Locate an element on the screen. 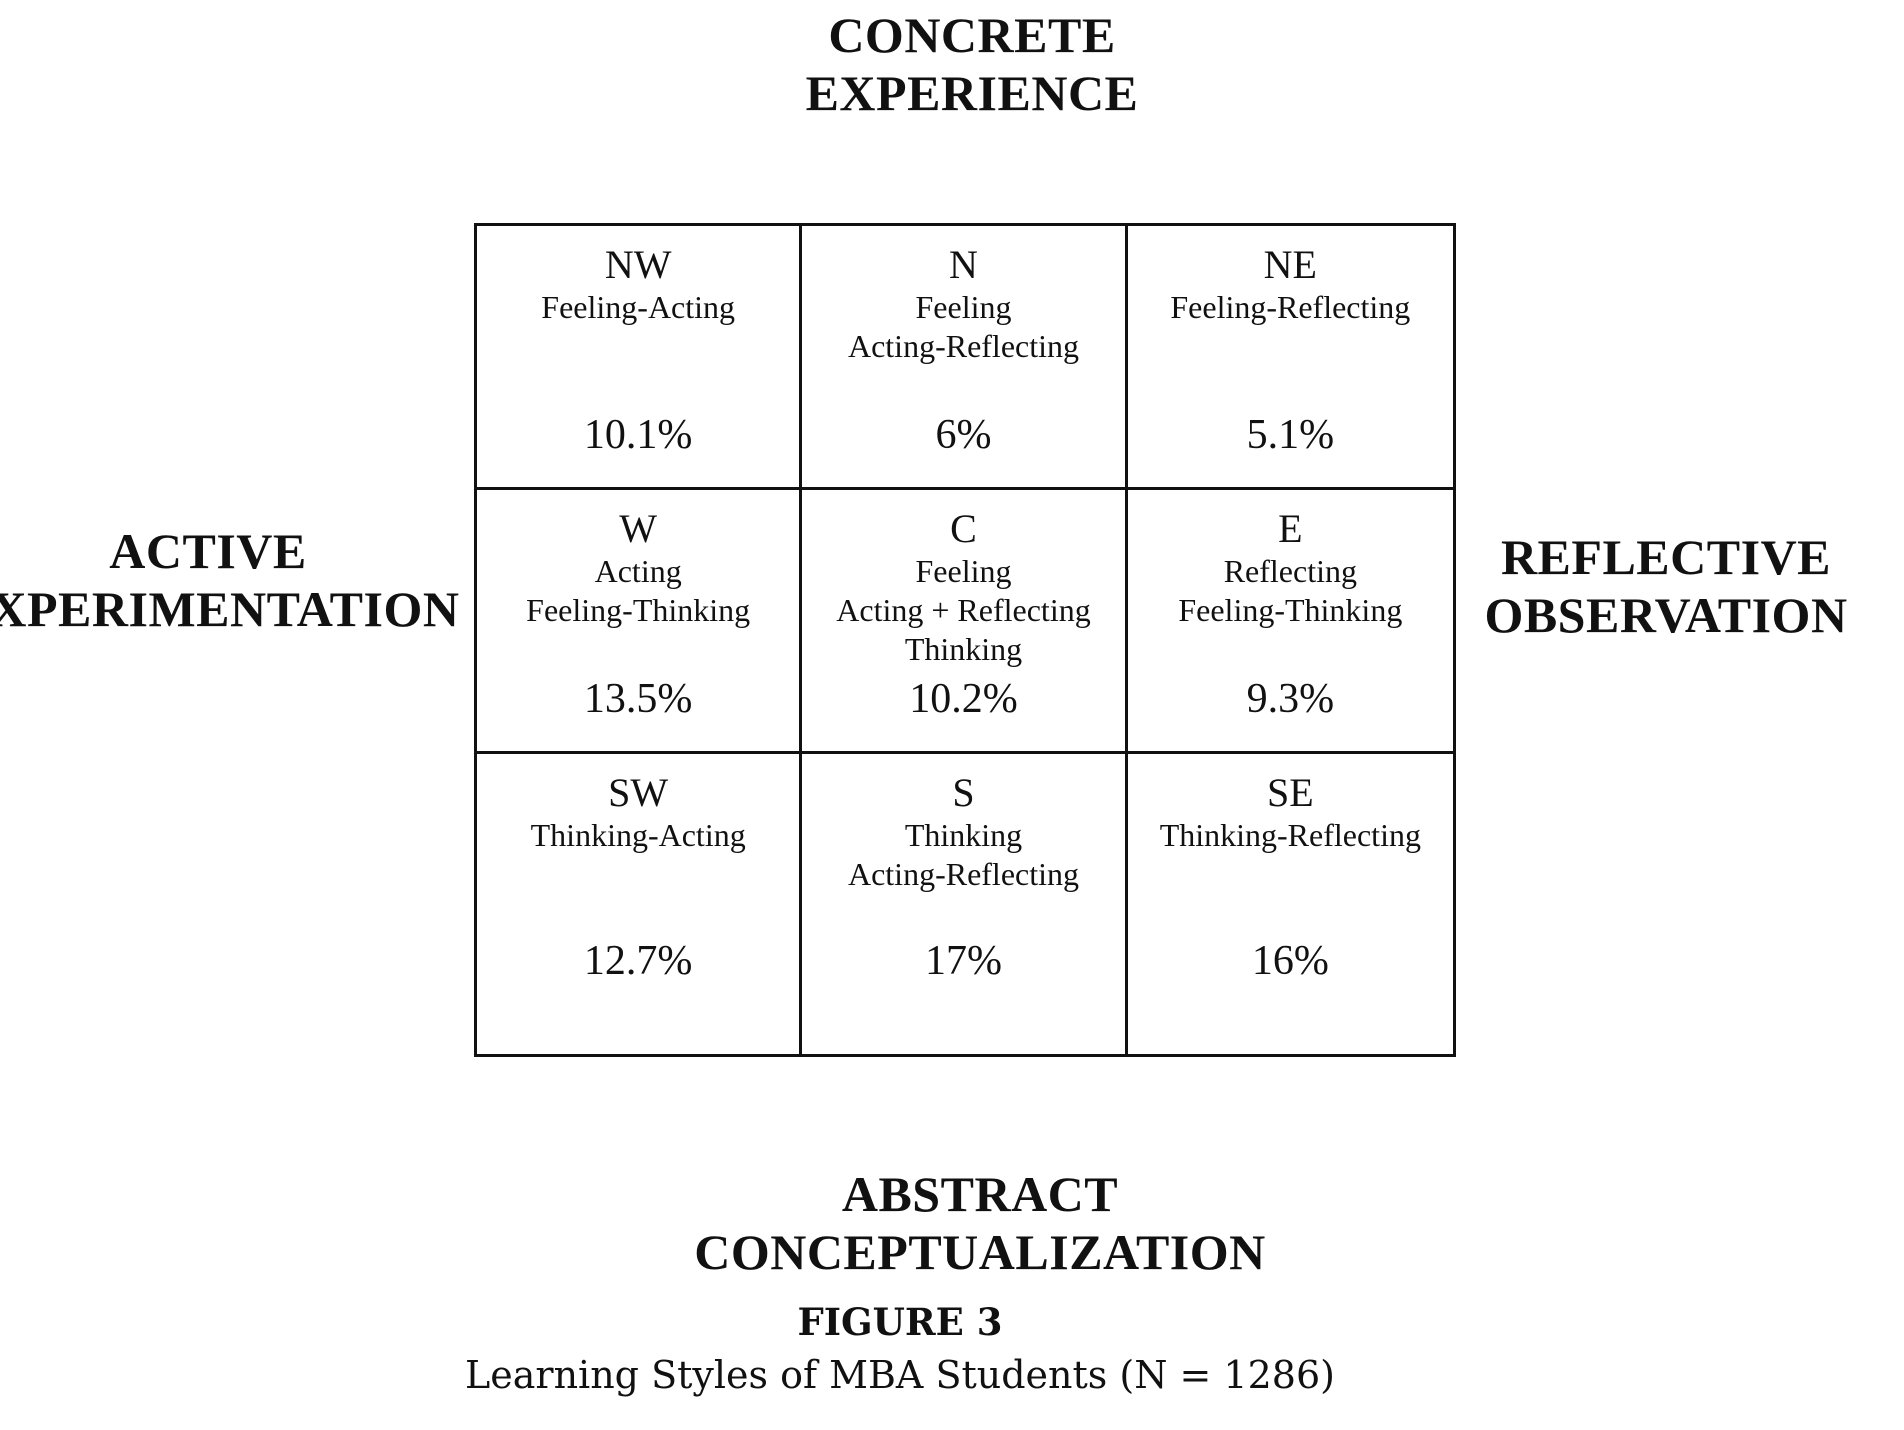  cell-description: Thinking Acting-Reflecting is located at coordinates (963, 854).